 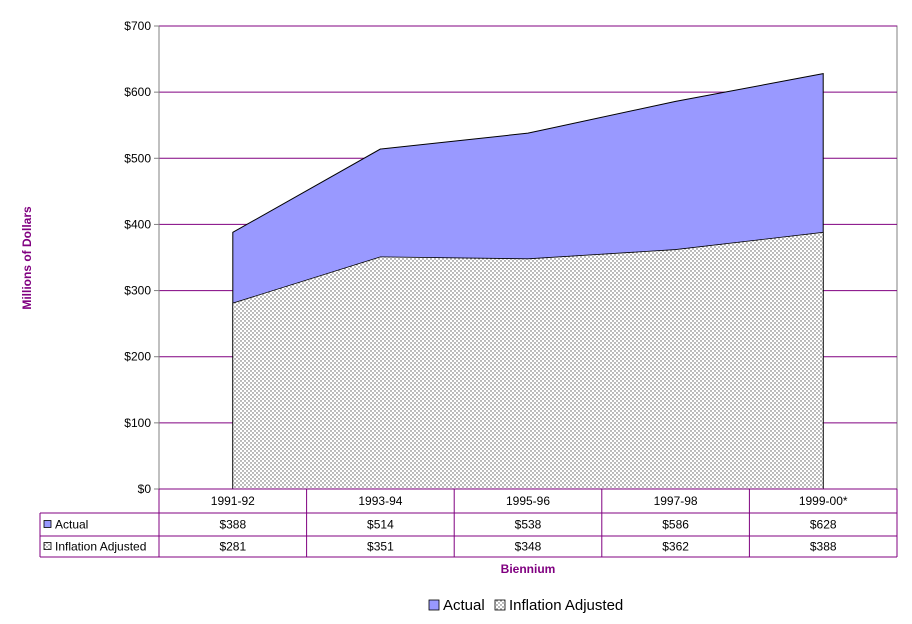 I want to click on legend-label-1: Inflation Adjusted, so click(x=566, y=605).